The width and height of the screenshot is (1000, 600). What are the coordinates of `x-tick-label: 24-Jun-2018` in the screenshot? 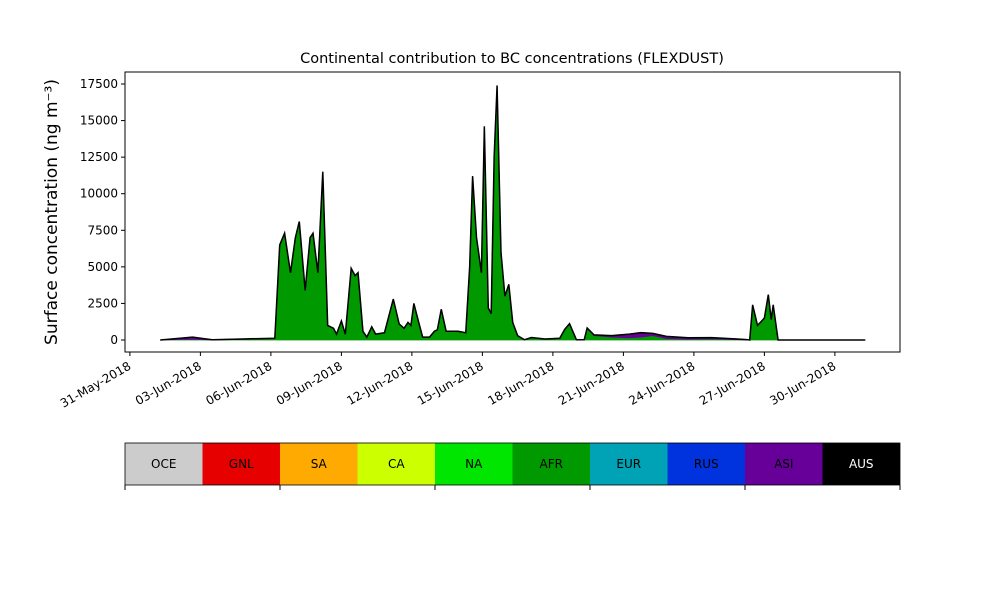 It's located at (661, 383).